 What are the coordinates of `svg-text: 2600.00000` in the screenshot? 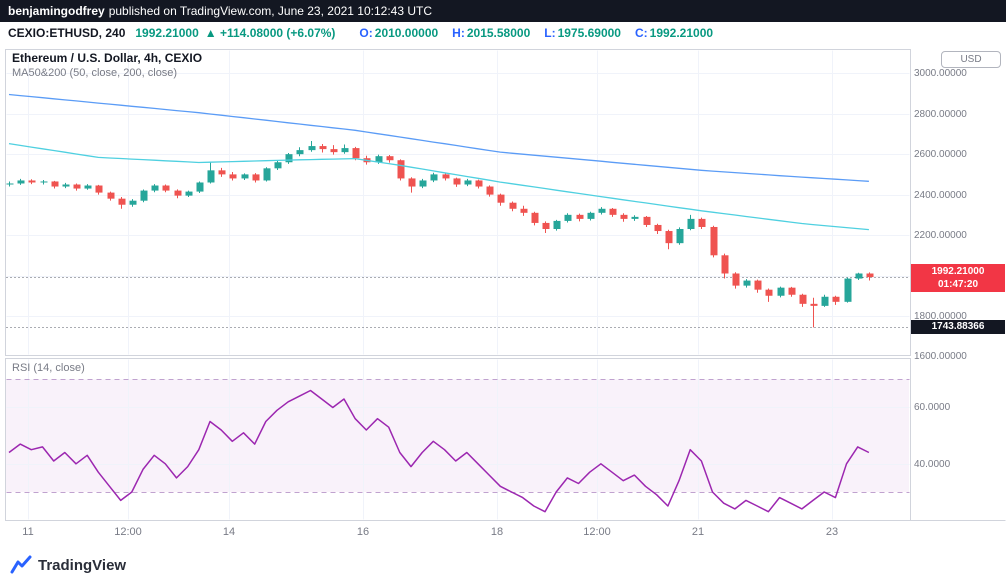 It's located at (940, 154).